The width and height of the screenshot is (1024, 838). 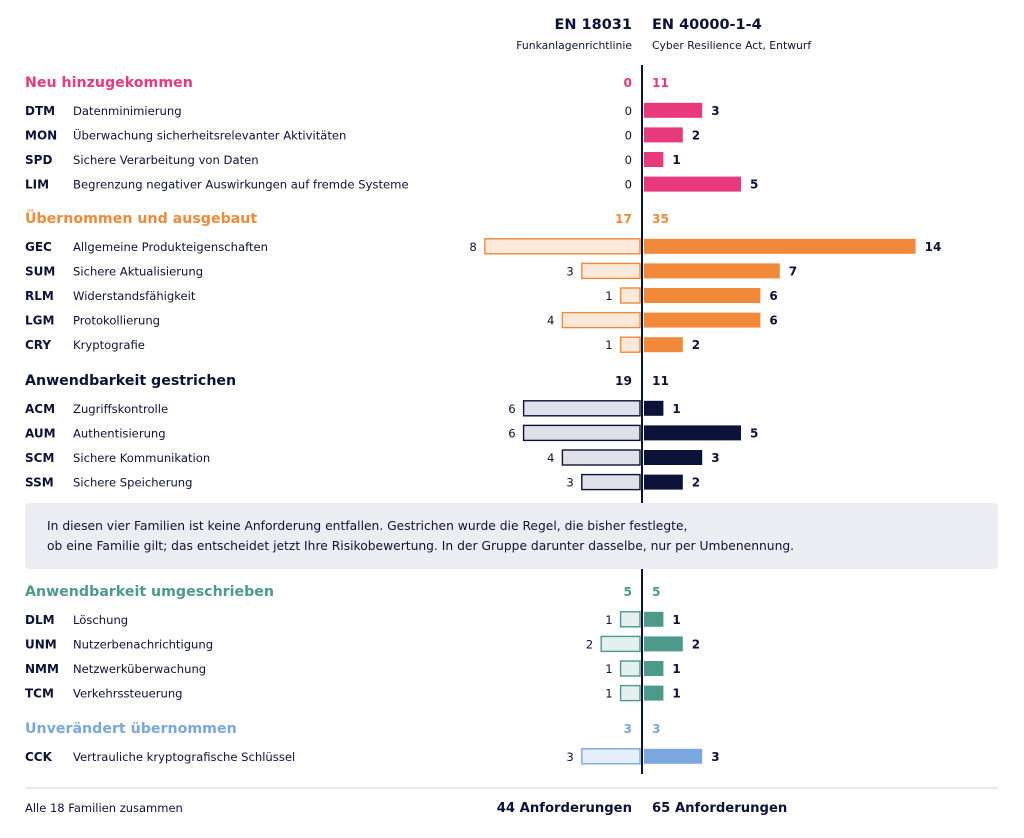 What do you see at coordinates (715, 111) in the screenshot?
I see `right-value-dtm: 3` at bounding box center [715, 111].